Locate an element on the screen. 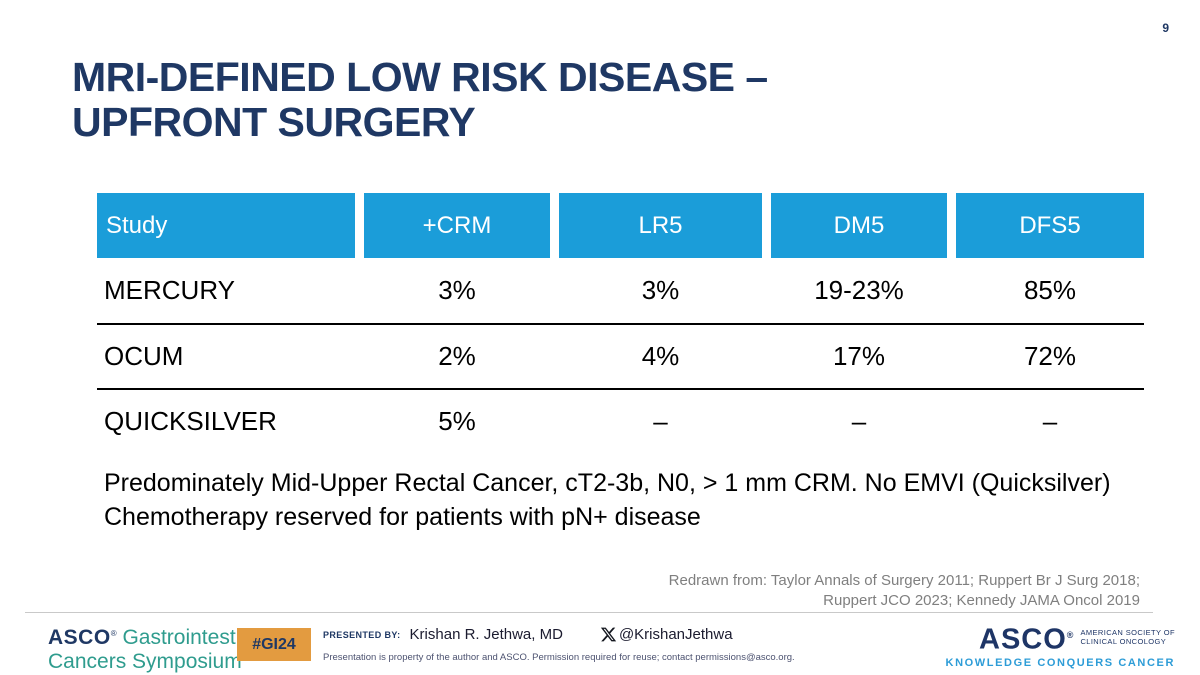 This screenshot has width=1200, height=675. society-name-line2: CLINICAL ONCOLOGY is located at coordinates (1123, 642).